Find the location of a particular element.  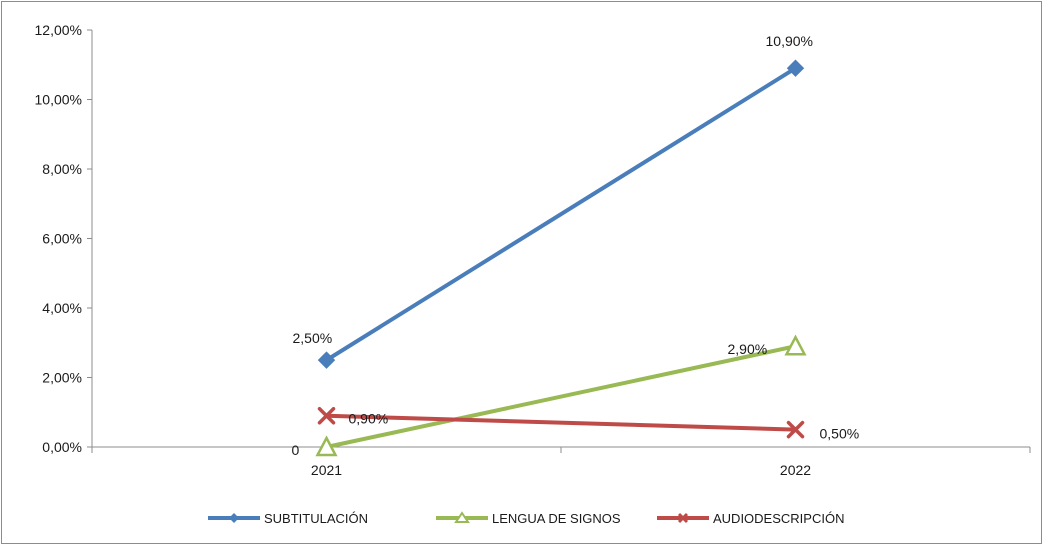

y-tick-label: 2,00% is located at coordinates (62, 378).